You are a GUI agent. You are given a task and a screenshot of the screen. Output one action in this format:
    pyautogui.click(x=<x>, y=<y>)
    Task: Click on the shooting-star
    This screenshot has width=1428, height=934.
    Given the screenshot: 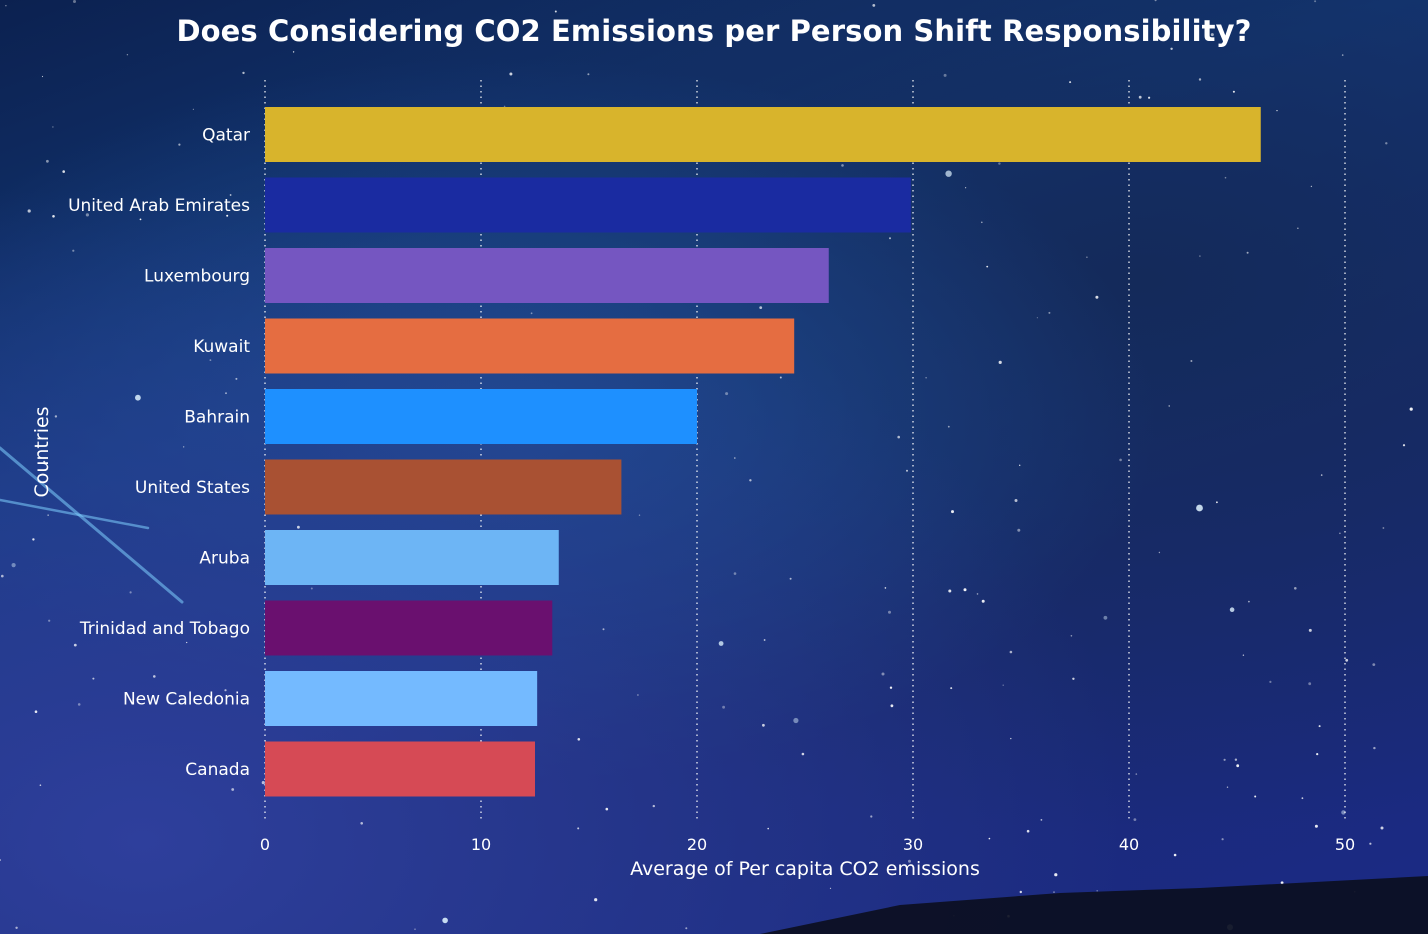 What is the action you would take?
    pyautogui.click(x=92, y=525)
    